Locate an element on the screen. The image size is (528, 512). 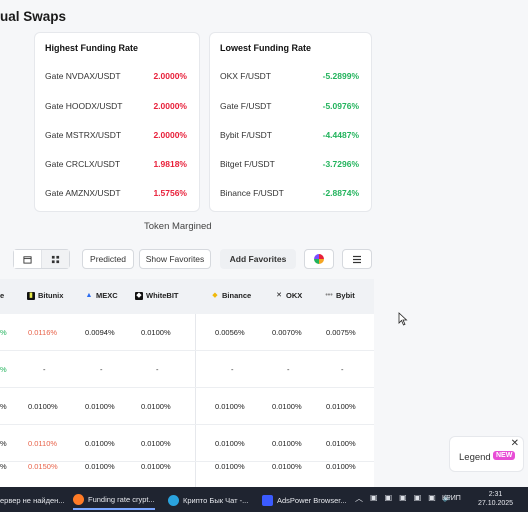
table-cell: 0.0150% is located at coordinates (43, 466).